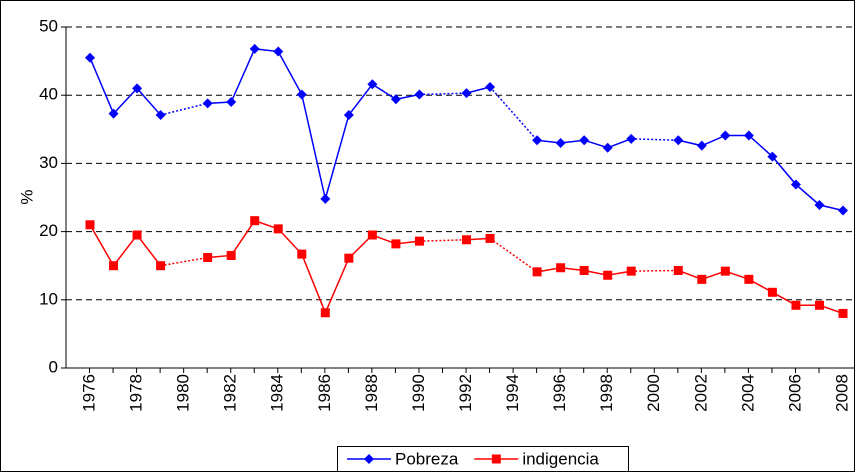  I want to click on legend-label: Pobreza, so click(427, 458).